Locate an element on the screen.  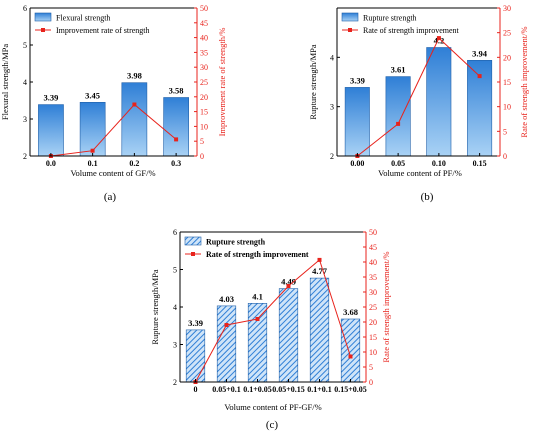
y-tick-label-c-2: 4 is located at coordinates (175, 307).